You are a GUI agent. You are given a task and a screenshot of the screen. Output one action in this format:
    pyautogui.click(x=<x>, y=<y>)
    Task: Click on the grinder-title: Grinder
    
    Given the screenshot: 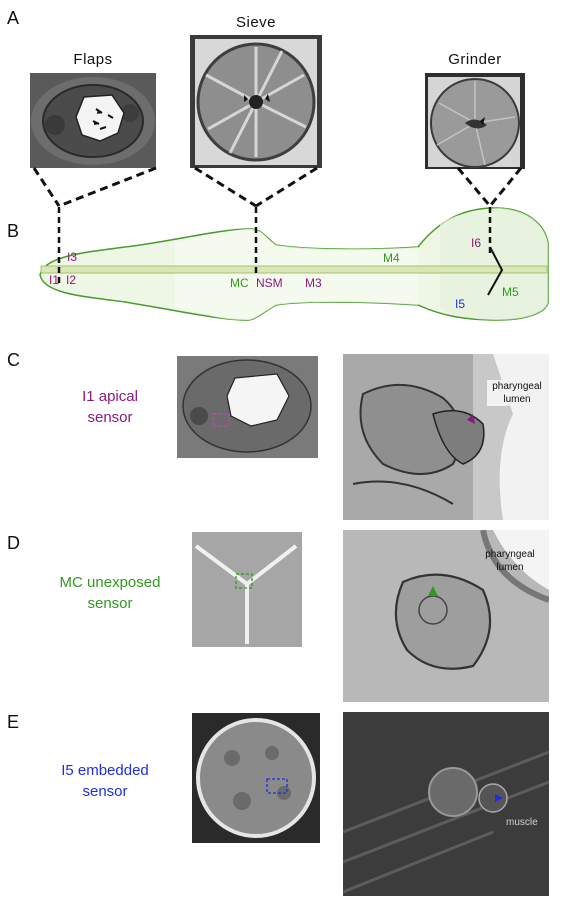 What is the action you would take?
    pyautogui.click(x=475, y=59)
    